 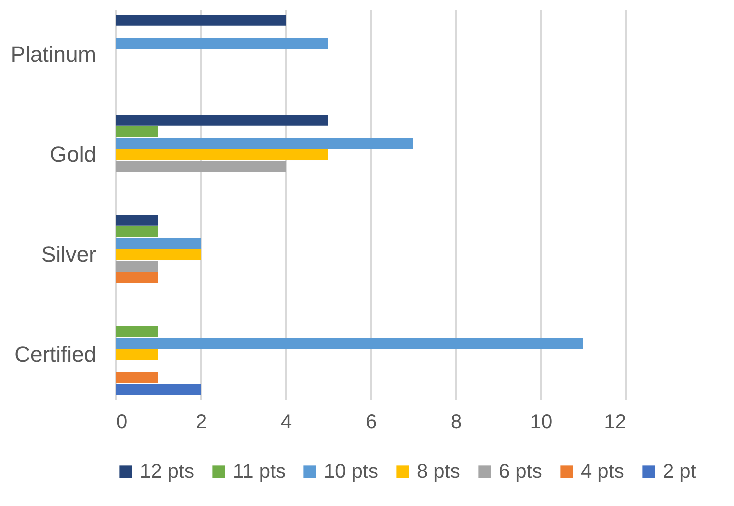 What do you see at coordinates (680, 472) in the screenshot?
I see `legend-label: 2 pt` at bounding box center [680, 472].